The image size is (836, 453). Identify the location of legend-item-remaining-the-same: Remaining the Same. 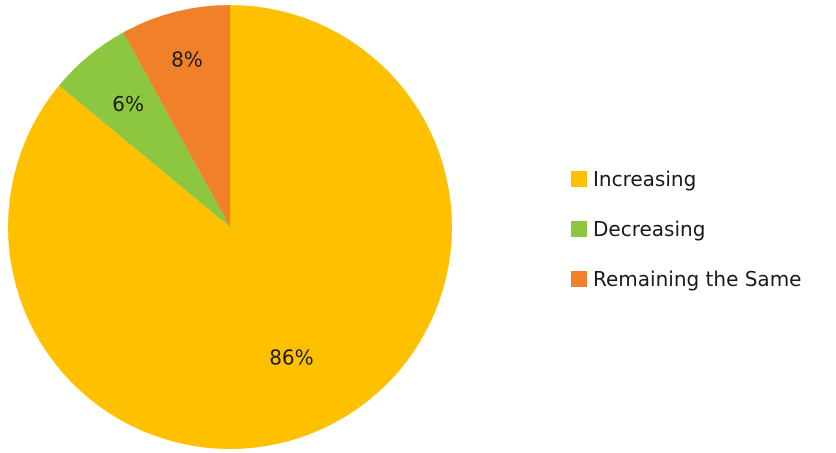
(686, 279).